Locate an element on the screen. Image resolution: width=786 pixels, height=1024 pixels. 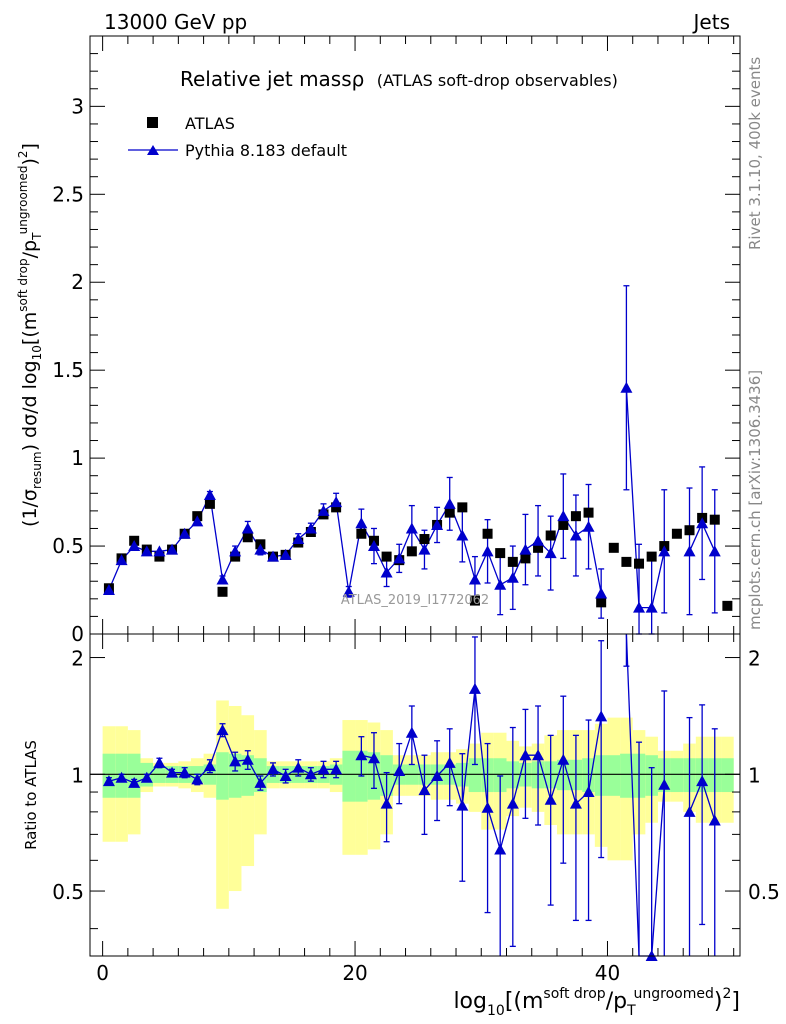
y-tick-label: 0.5 is located at coordinates (68, 546).